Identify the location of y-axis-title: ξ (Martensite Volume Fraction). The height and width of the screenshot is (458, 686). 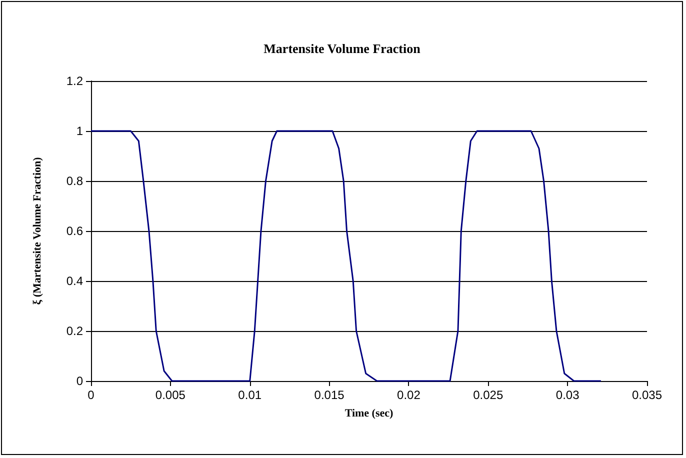
(38, 230).